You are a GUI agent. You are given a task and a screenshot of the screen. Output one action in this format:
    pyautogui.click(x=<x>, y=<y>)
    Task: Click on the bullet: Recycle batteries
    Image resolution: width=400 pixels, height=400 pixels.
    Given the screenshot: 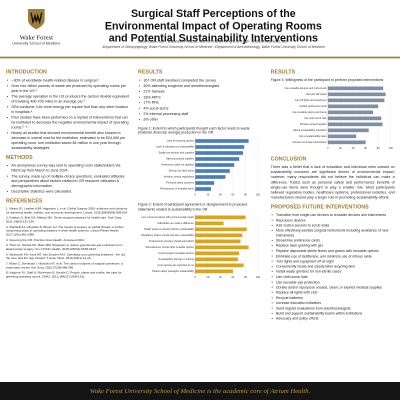 What is the action you would take?
    pyautogui.click(x=335, y=298)
    